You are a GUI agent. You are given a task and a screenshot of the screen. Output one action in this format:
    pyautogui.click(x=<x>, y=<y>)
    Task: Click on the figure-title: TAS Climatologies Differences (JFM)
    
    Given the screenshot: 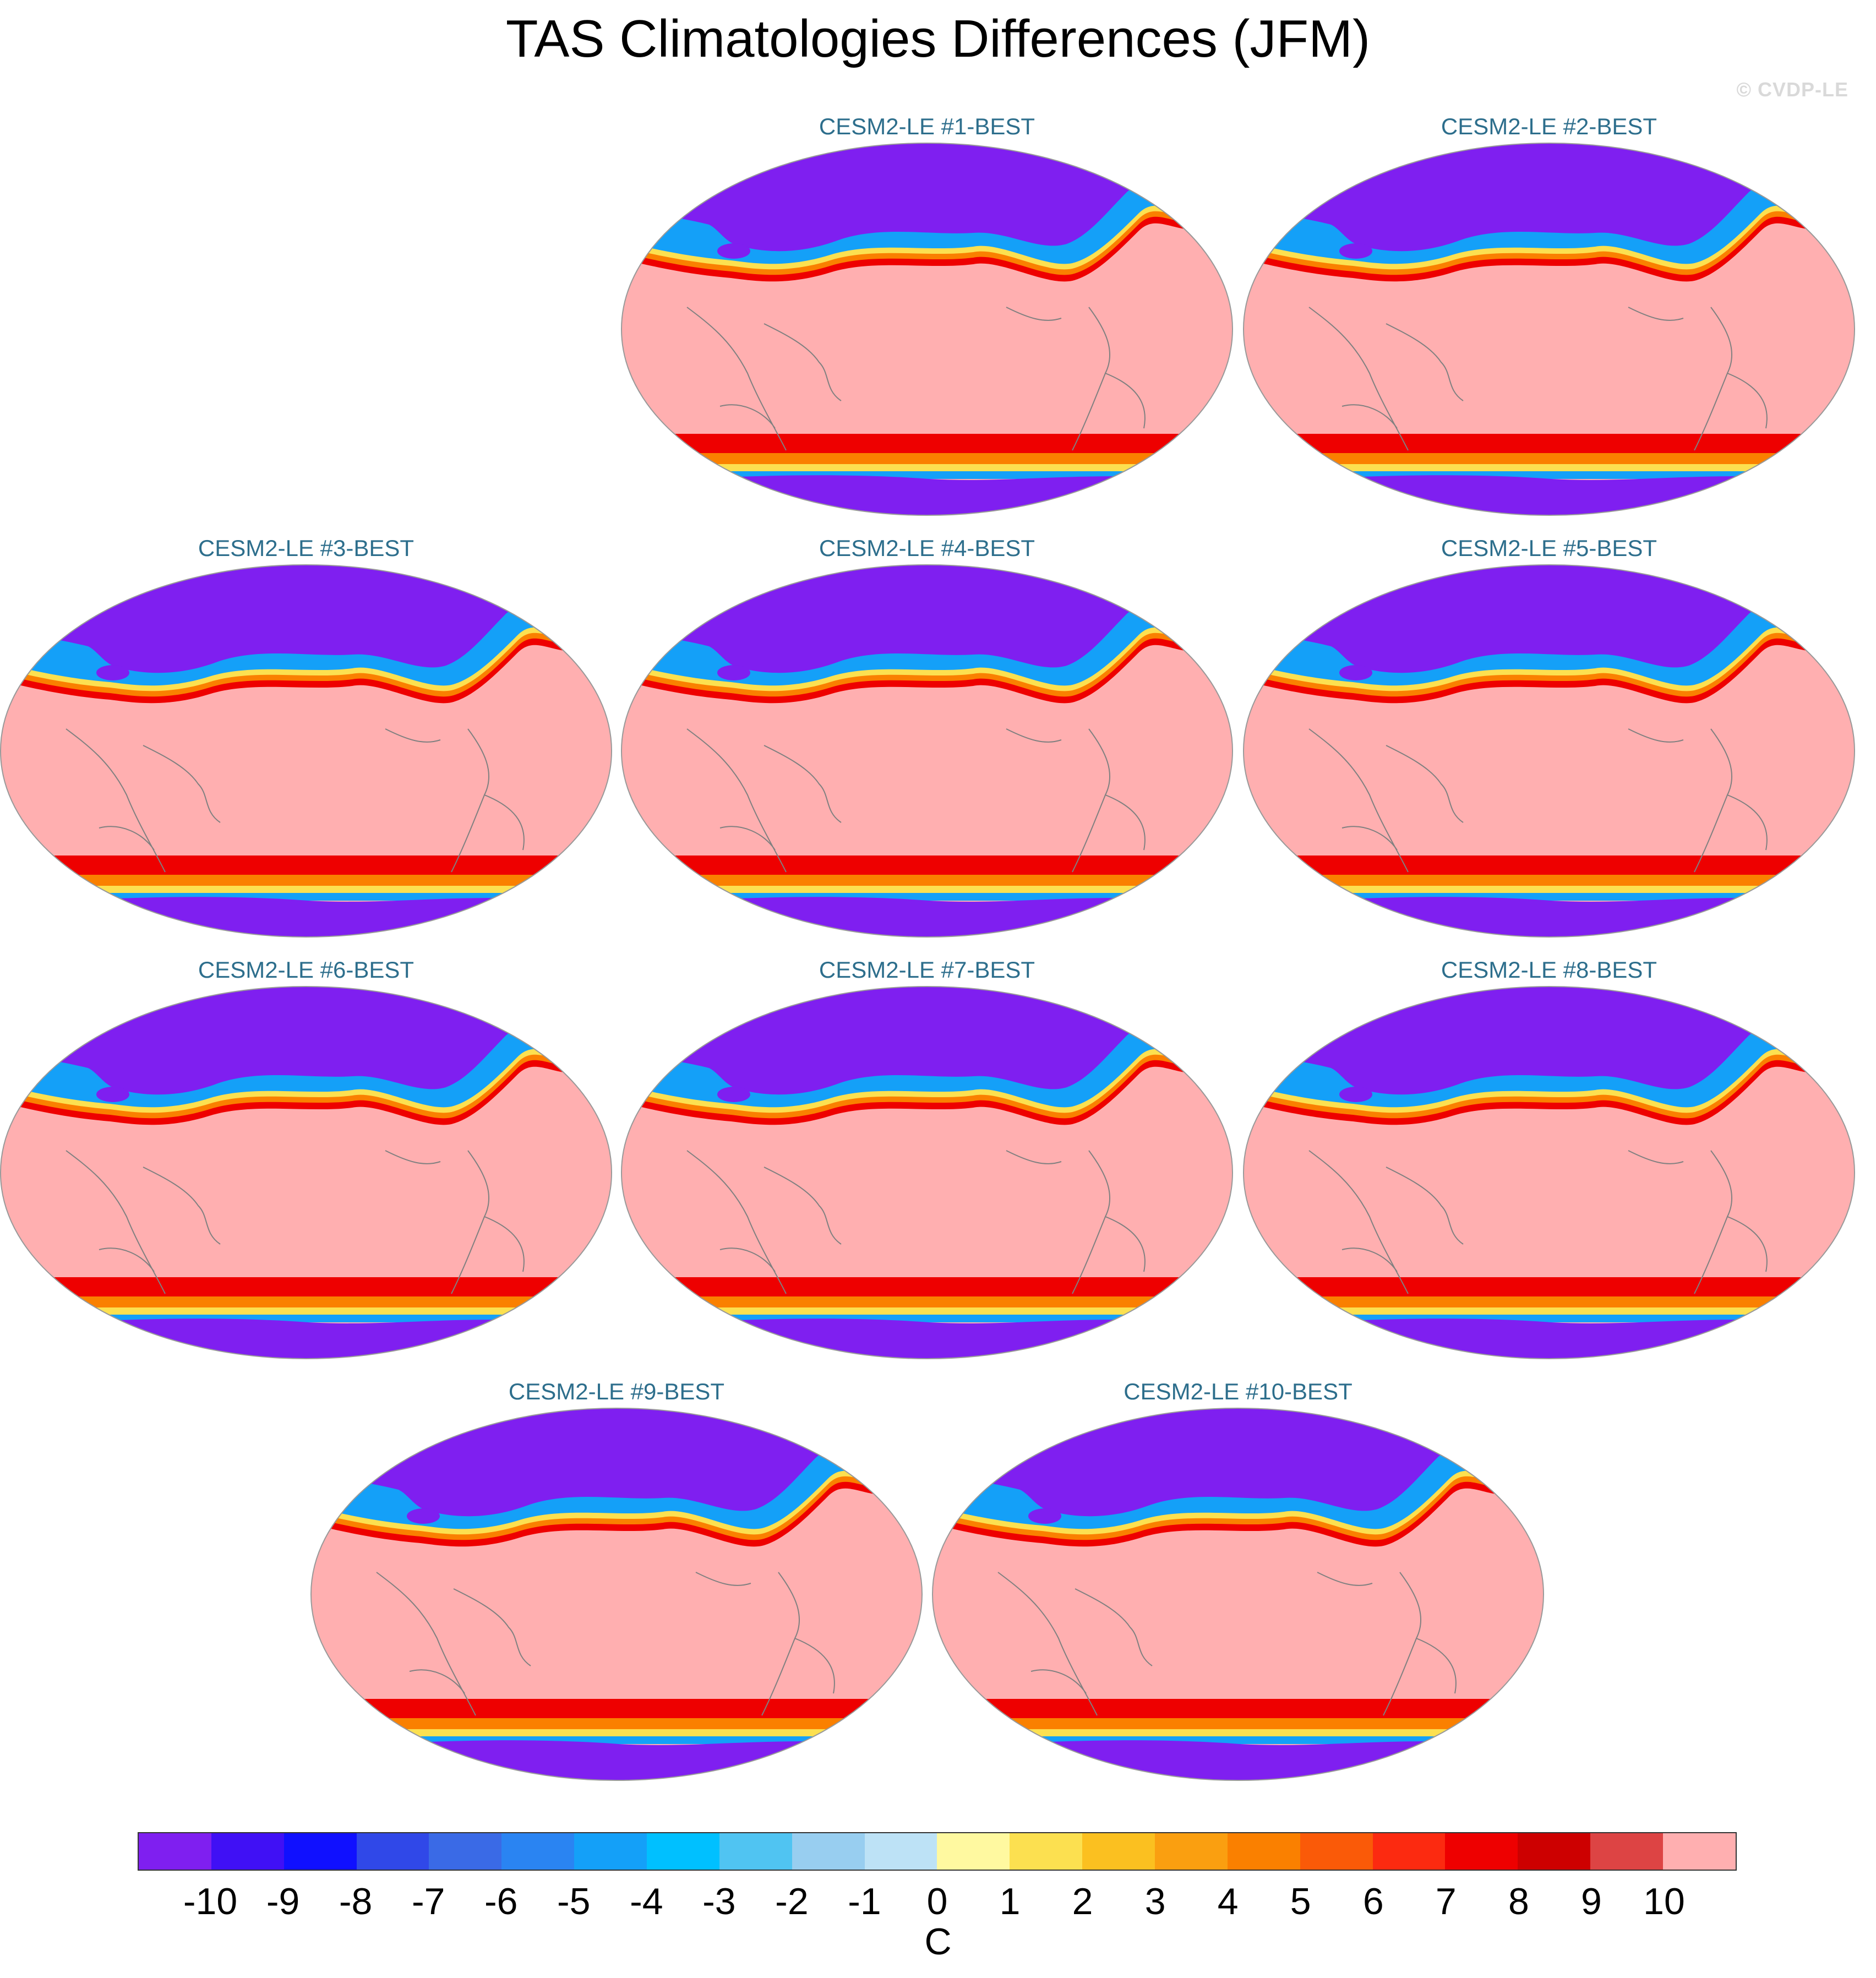 What is the action you would take?
    pyautogui.click(x=938, y=38)
    